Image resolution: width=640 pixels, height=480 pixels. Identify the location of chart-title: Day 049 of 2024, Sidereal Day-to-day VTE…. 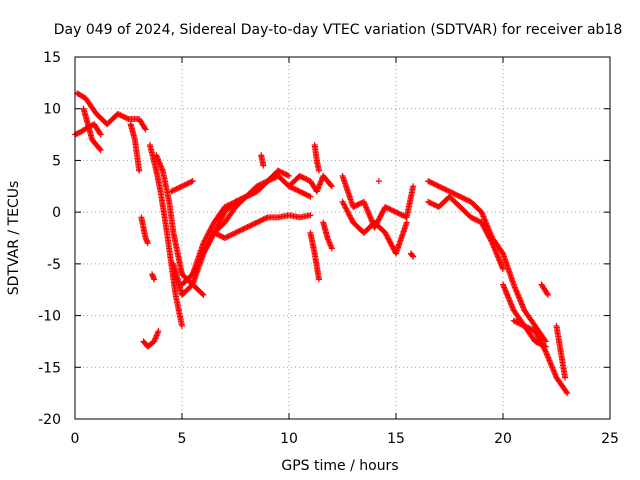
(338, 30).